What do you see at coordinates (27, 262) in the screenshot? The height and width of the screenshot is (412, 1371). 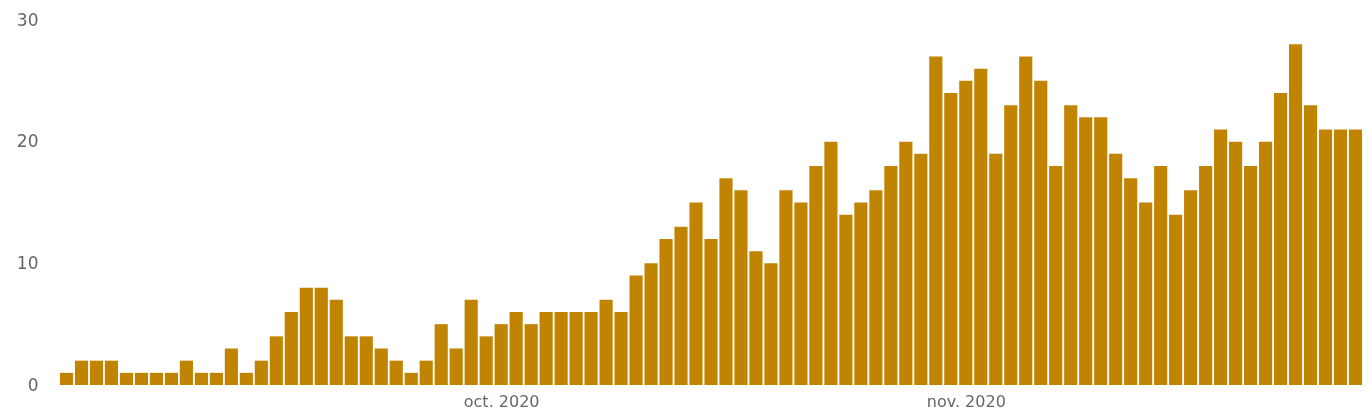 I see `y-tick-label: 10` at bounding box center [27, 262].